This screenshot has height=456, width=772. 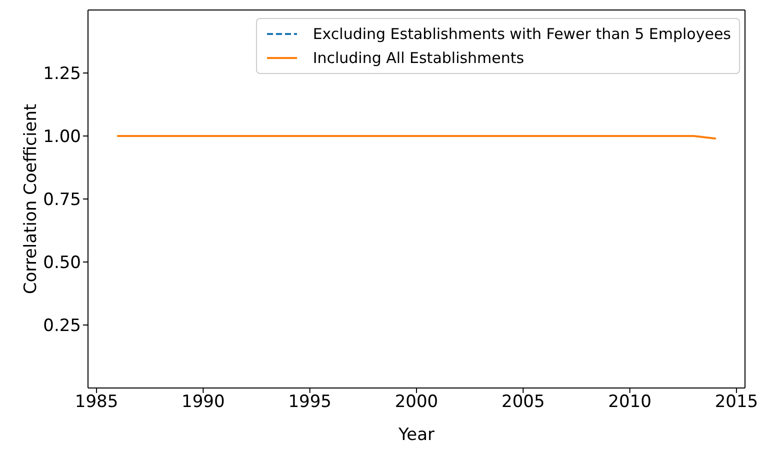 What do you see at coordinates (416, 435) in the screenshot?
I see `x-axis-title: Year` at bounding box center [416, 435].